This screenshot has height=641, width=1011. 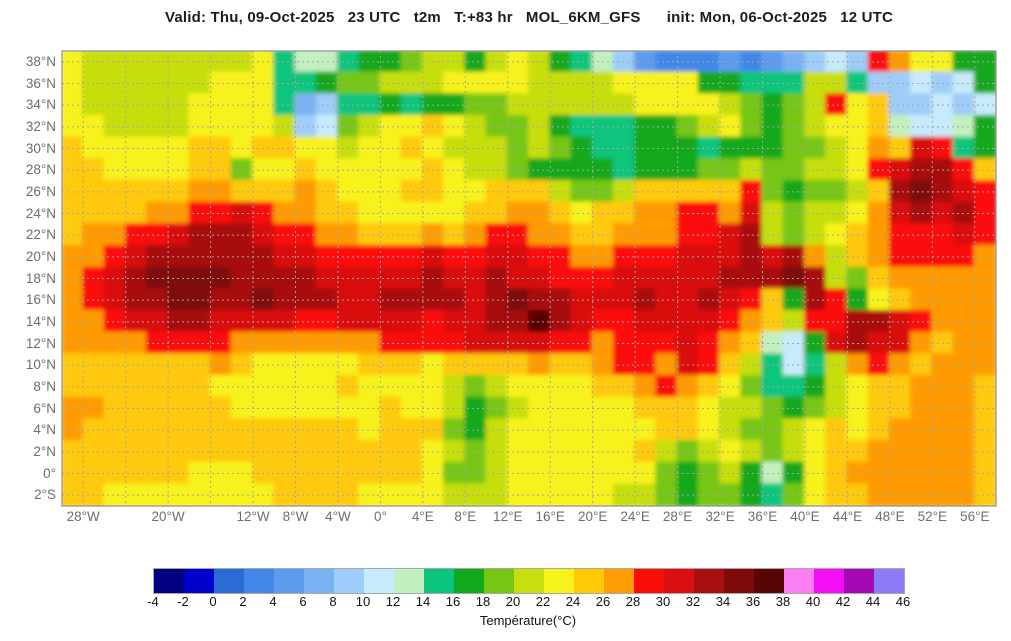 I want to click on lon-tick-label: 0°, so click(x=380, y=516).